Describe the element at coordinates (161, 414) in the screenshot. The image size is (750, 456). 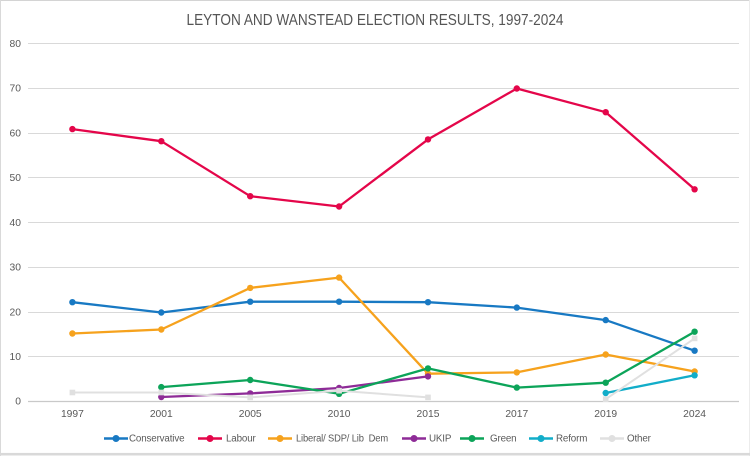
I see `svg-text: 2001` at that location.